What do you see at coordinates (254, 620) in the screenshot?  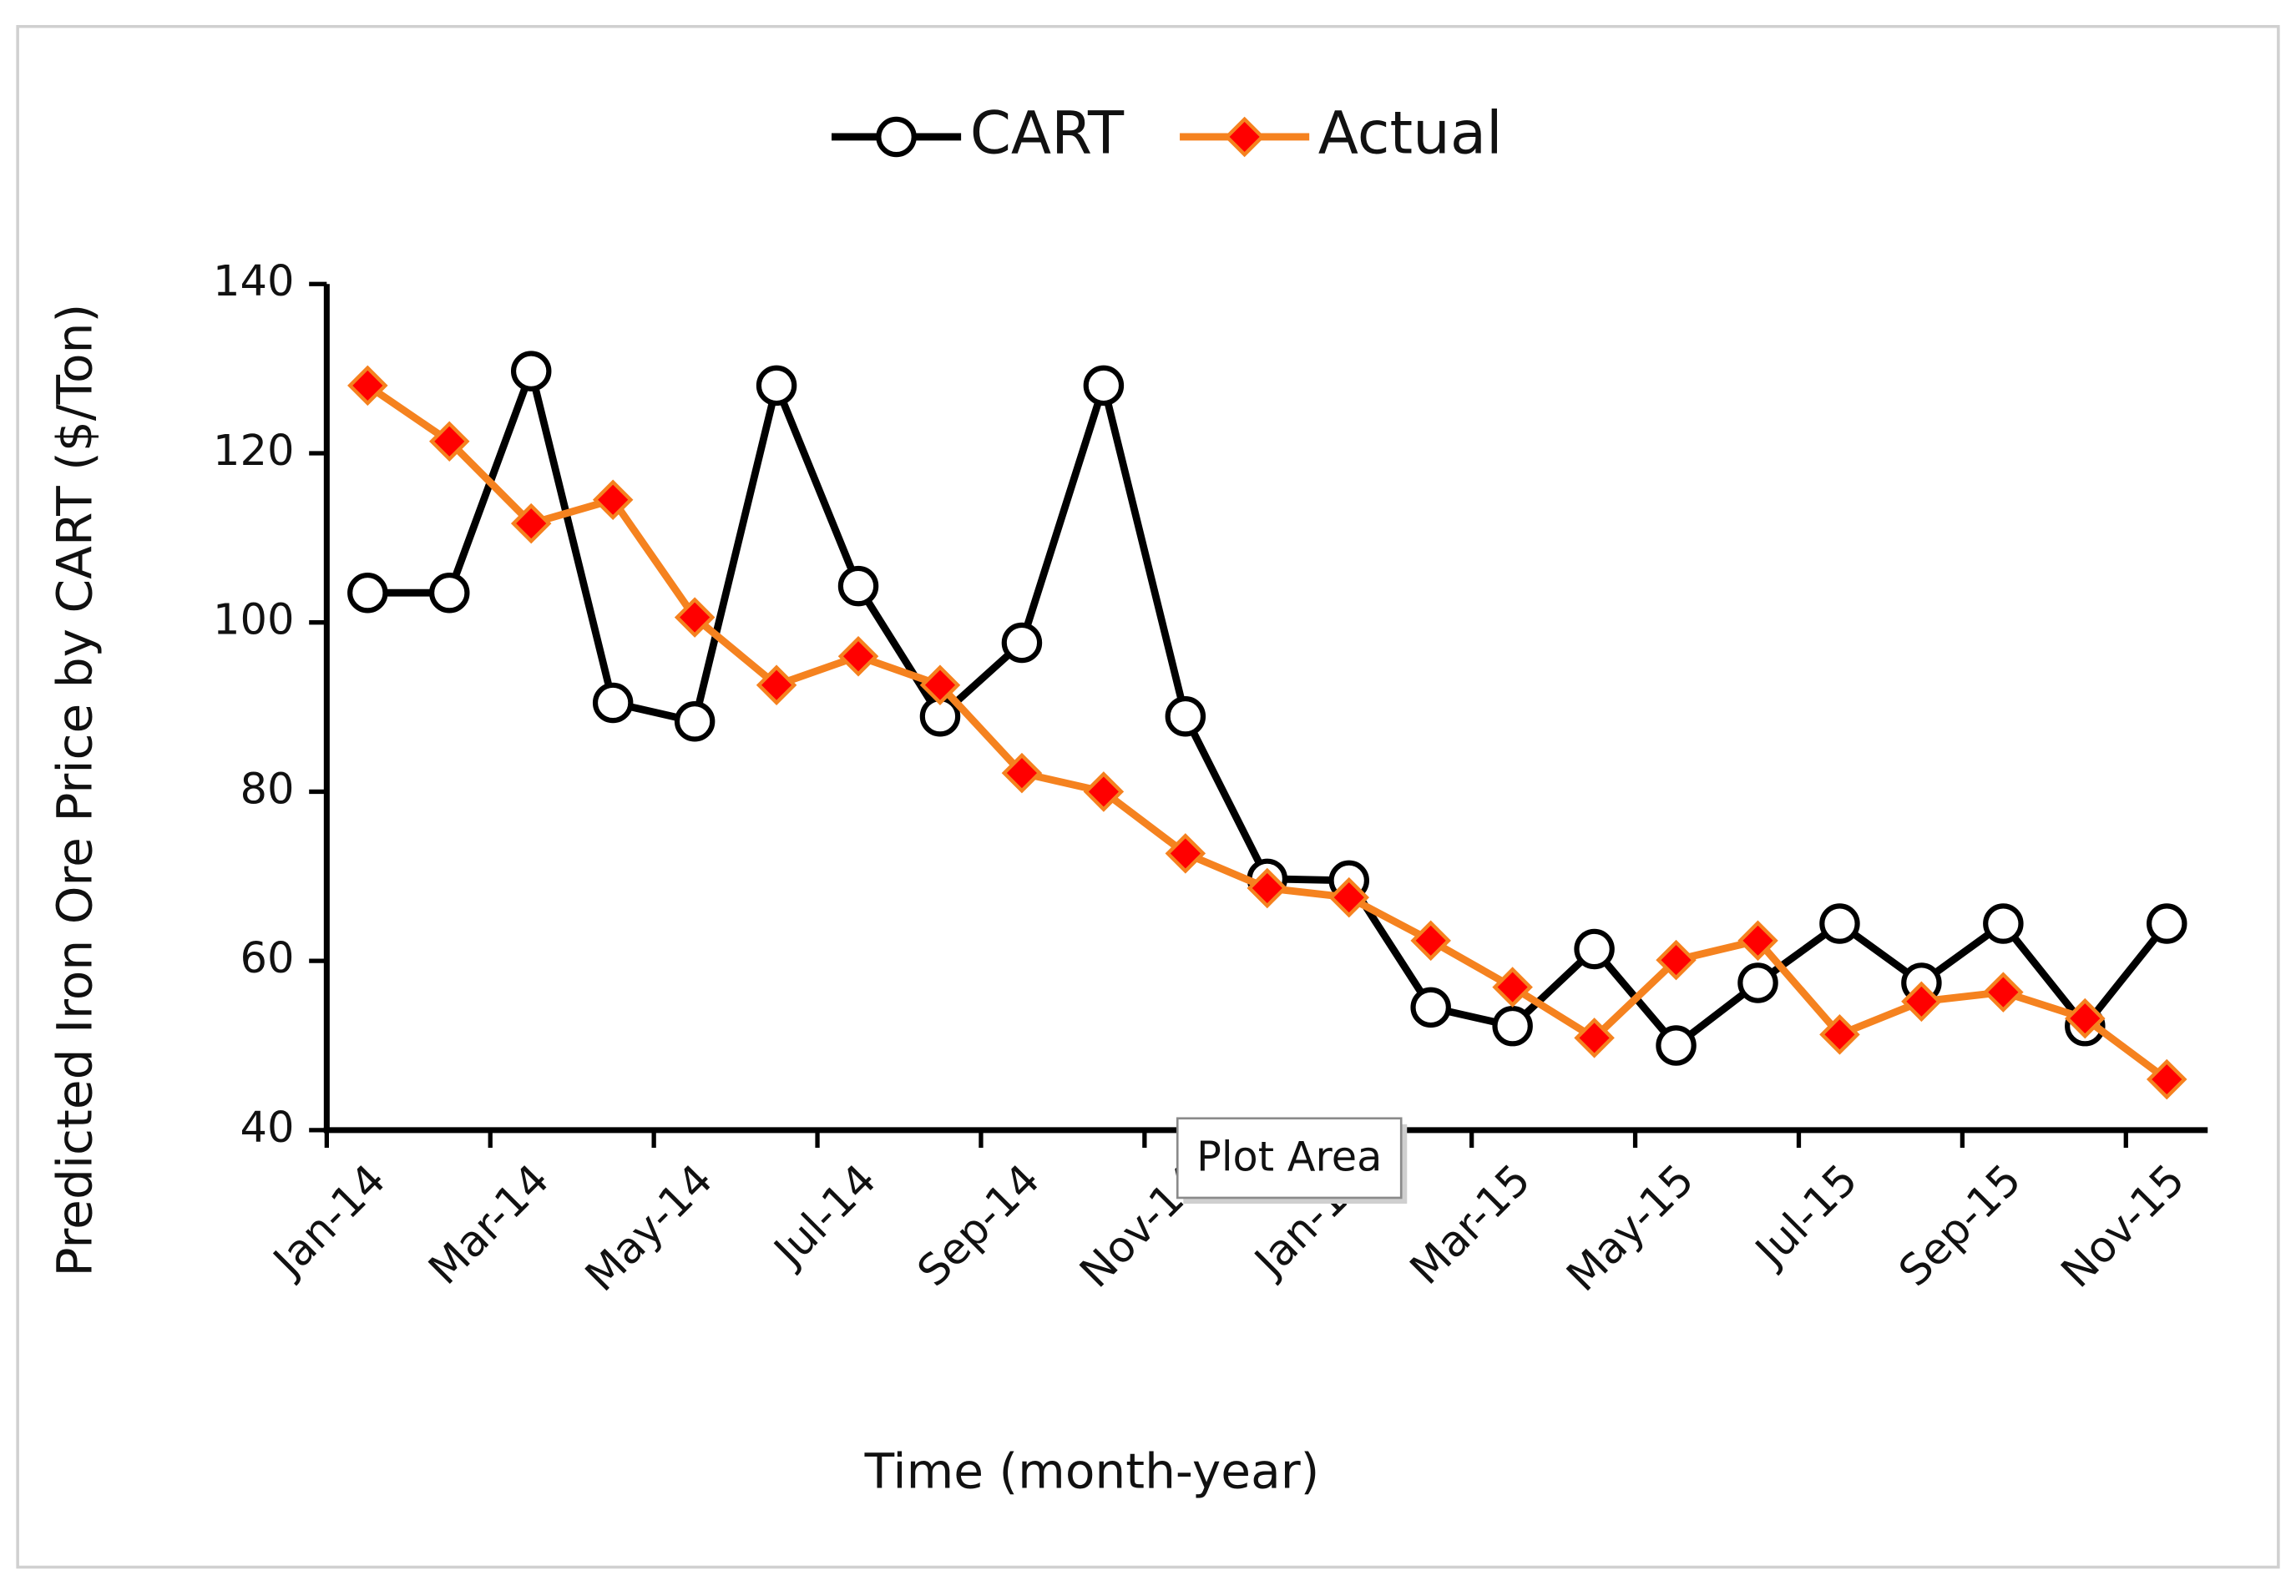 I see `y-tick-label: 100` at bounding box center [254, 620].